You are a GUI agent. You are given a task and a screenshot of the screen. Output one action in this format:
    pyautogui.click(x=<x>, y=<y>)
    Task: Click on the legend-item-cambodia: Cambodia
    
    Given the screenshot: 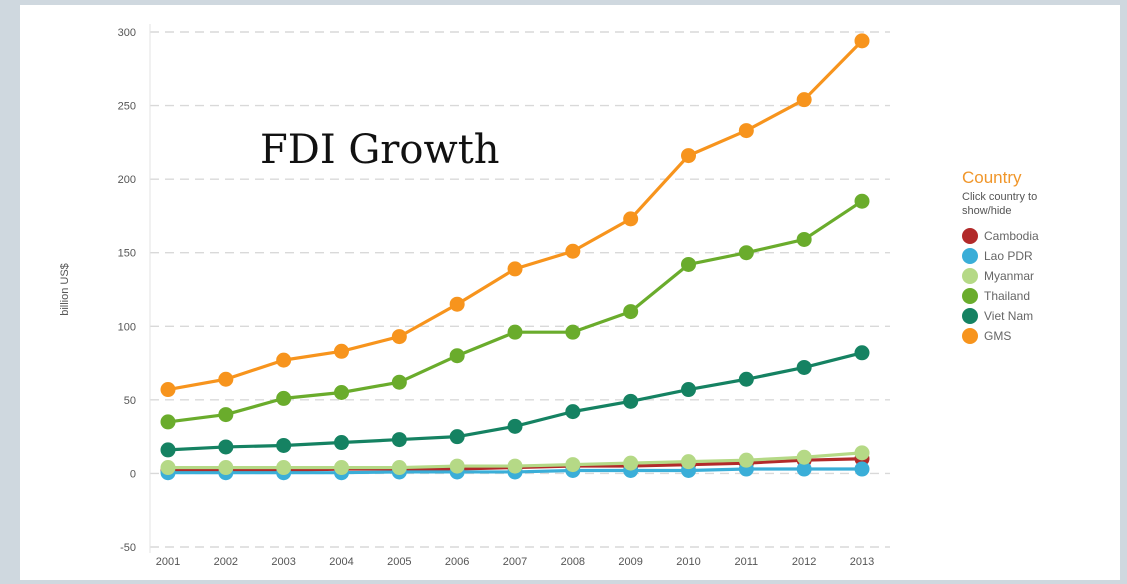 What is the action you would take?
    pyautogui.click(x=1037, y=236)
    